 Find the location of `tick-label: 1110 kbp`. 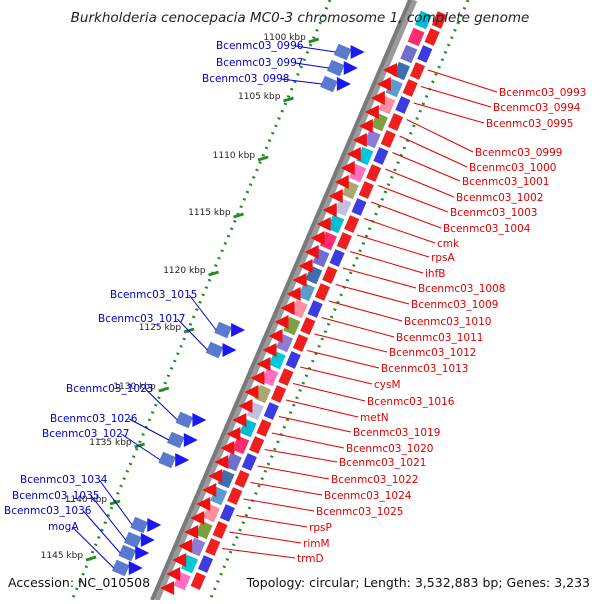

tick-label: 1110 kbp is located at coordinates (234, 156).